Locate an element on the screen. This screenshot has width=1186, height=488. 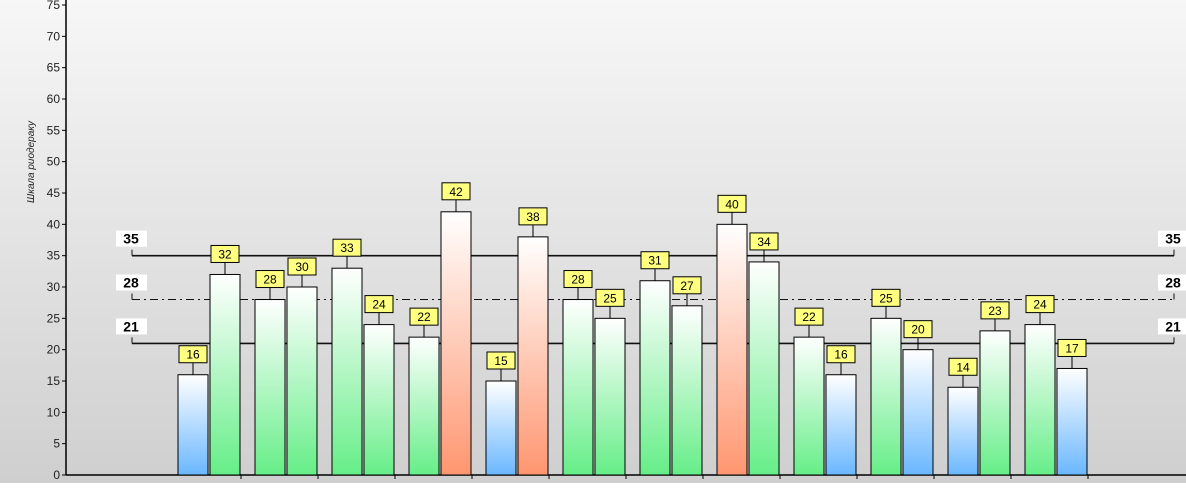
y-tick-label: 70 is located at coordinates (54, 36).